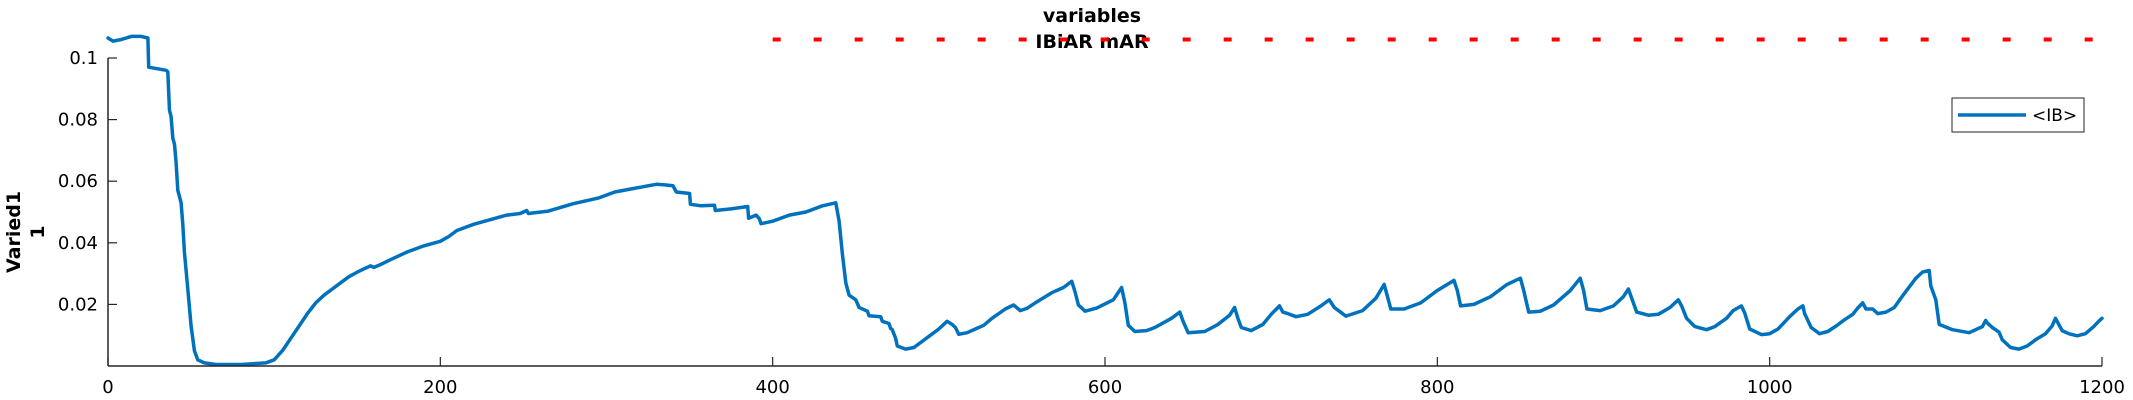 The height and width of the screenshot is (400, 2133). I want to click on x-tick-label: 800, so click(1437, 387).